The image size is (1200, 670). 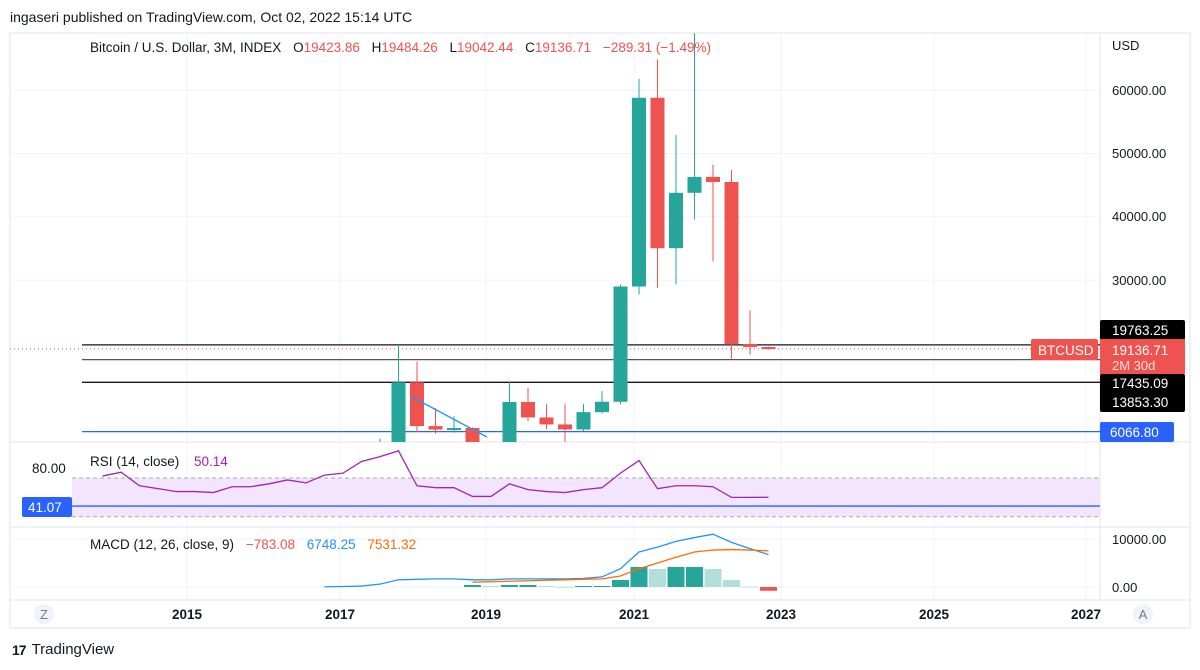 I want to click on time-tick: 2015, so click(x=187, y=614).